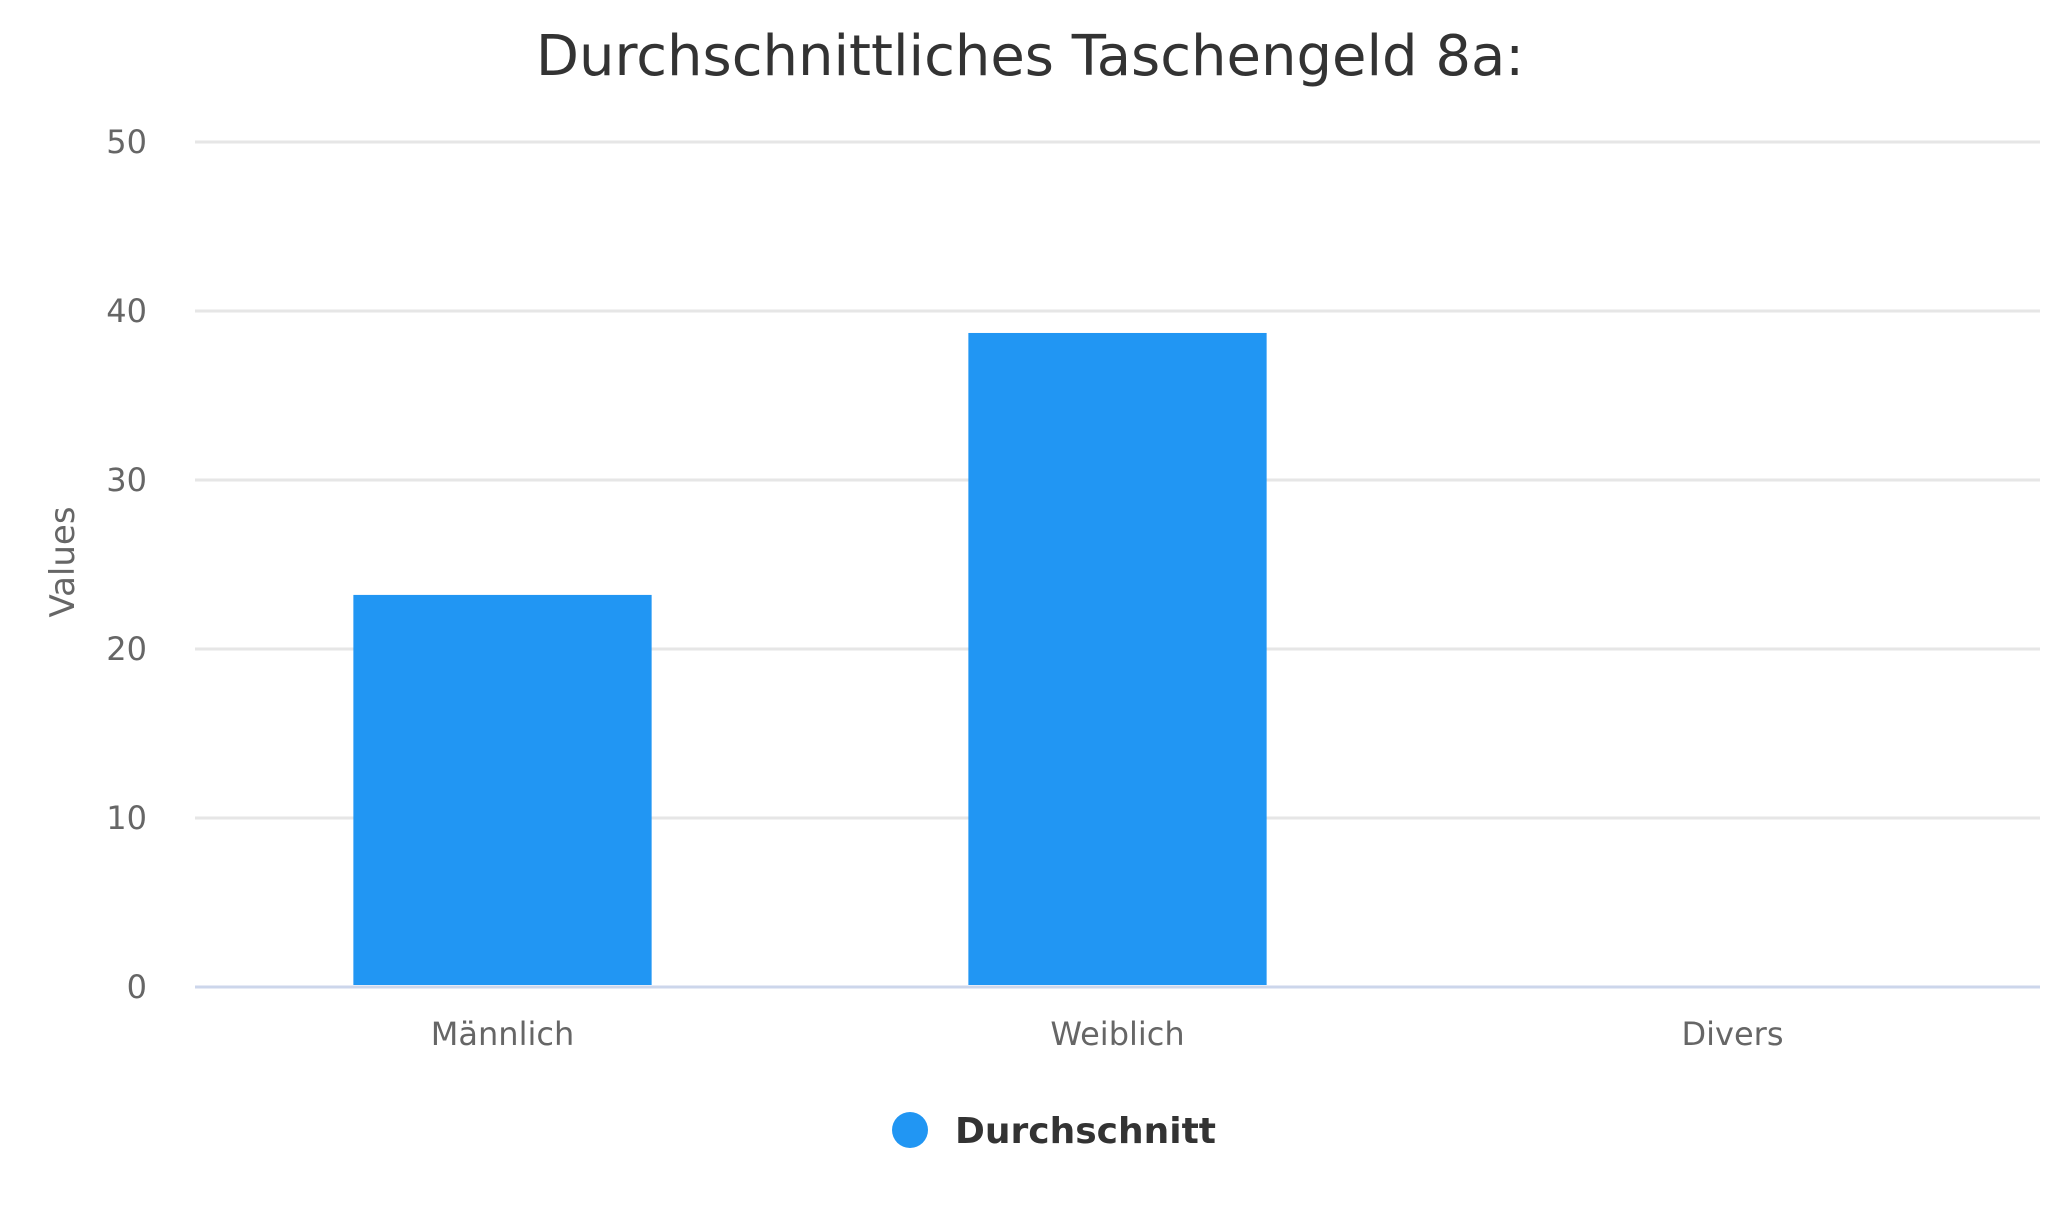  I want to click on x-tick-label: Divers, so click(1733, 1034).